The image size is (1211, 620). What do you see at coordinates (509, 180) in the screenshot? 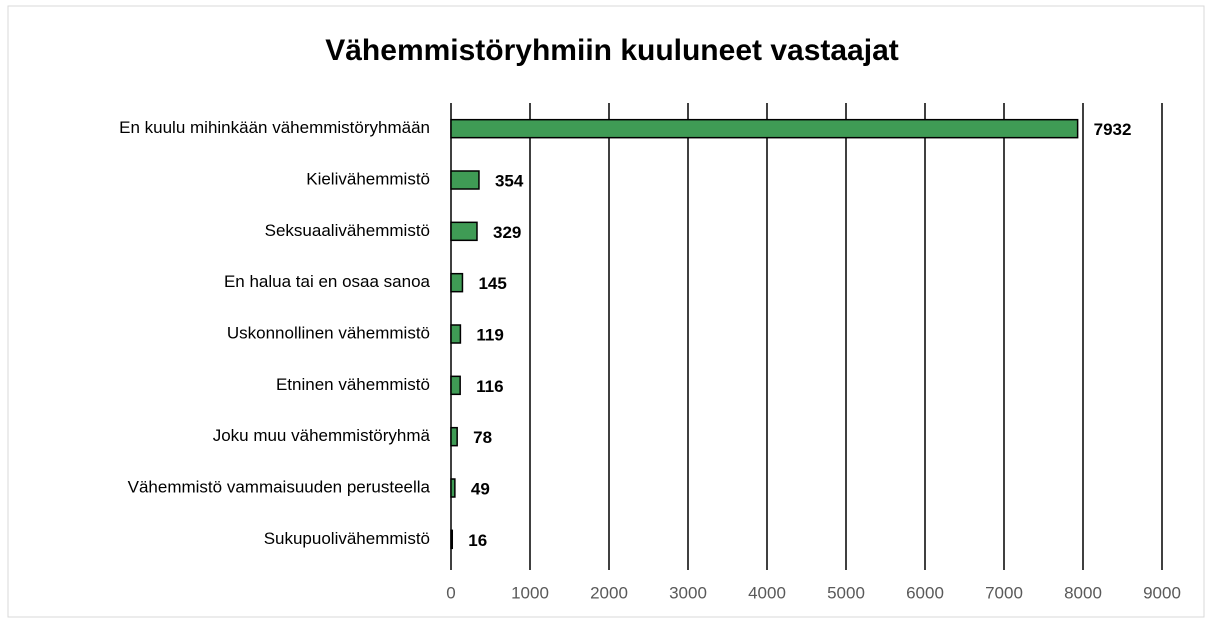
I see `data-label: 354` at bounding box center [509, 180].